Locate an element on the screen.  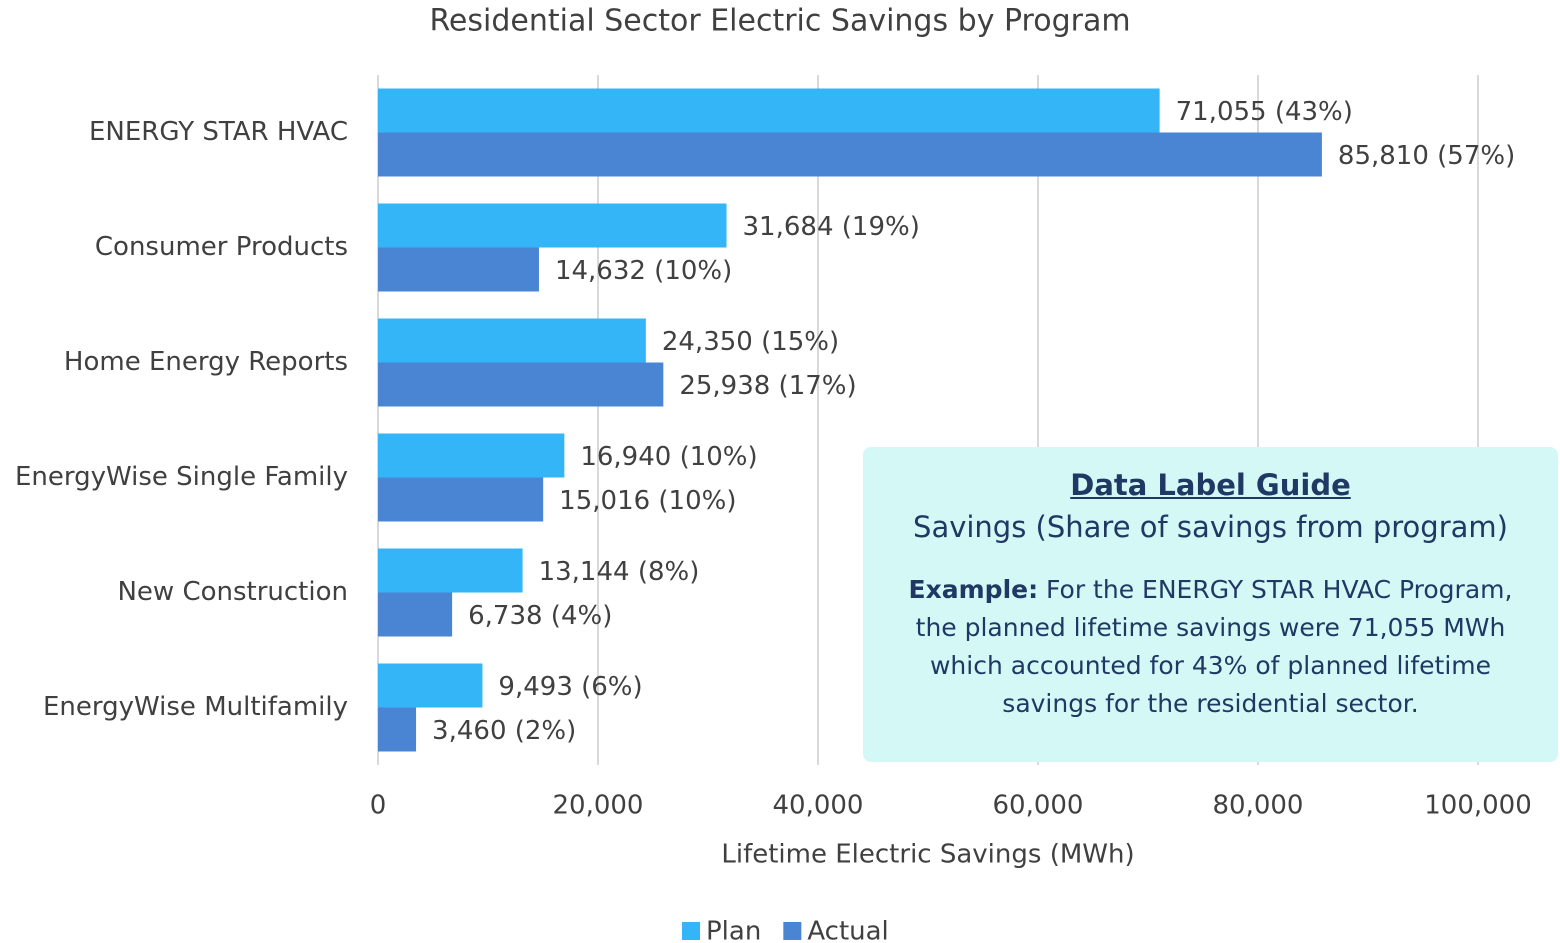
y-tick-label: EnergyWise Multifamily is located at coordinates (195, 707).